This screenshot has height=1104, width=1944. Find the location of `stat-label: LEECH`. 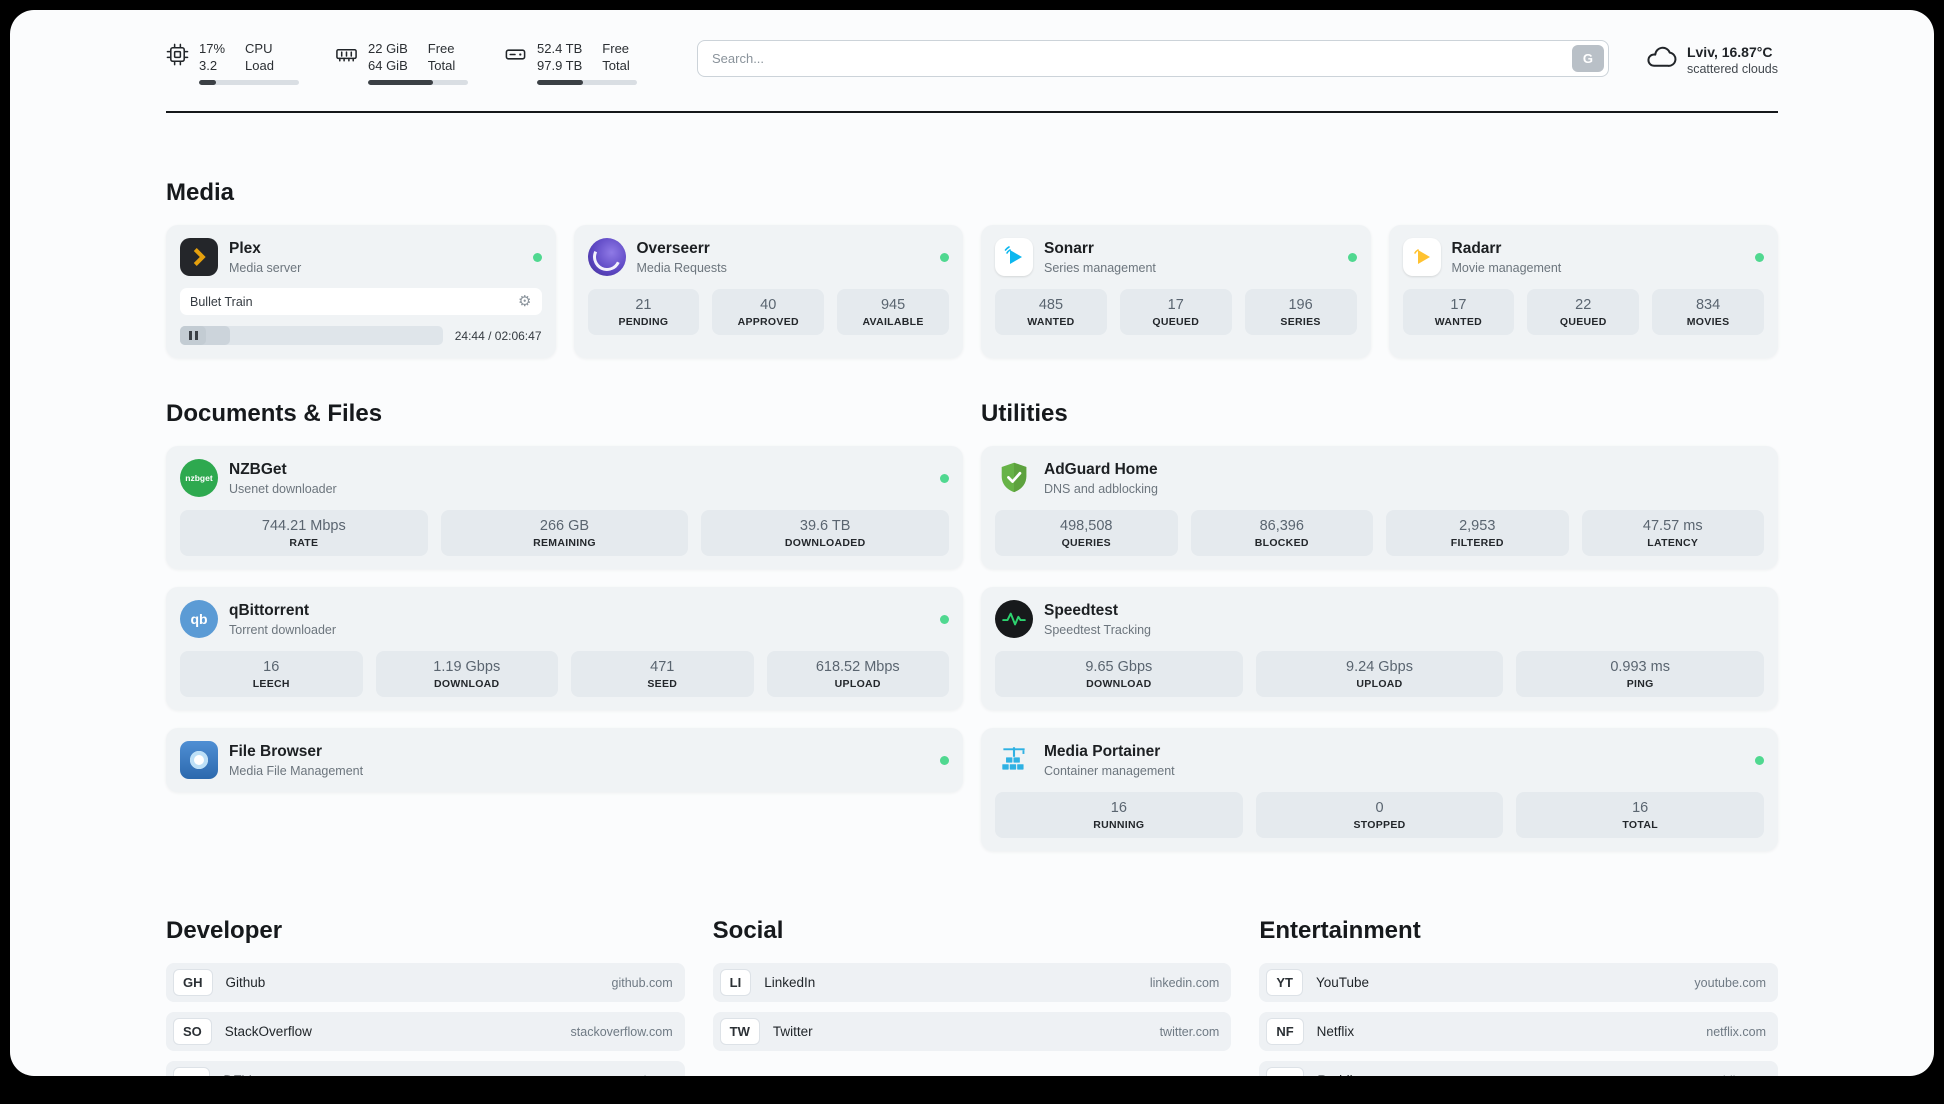

stat-label: LEECH is located at coordinates (271, 684).